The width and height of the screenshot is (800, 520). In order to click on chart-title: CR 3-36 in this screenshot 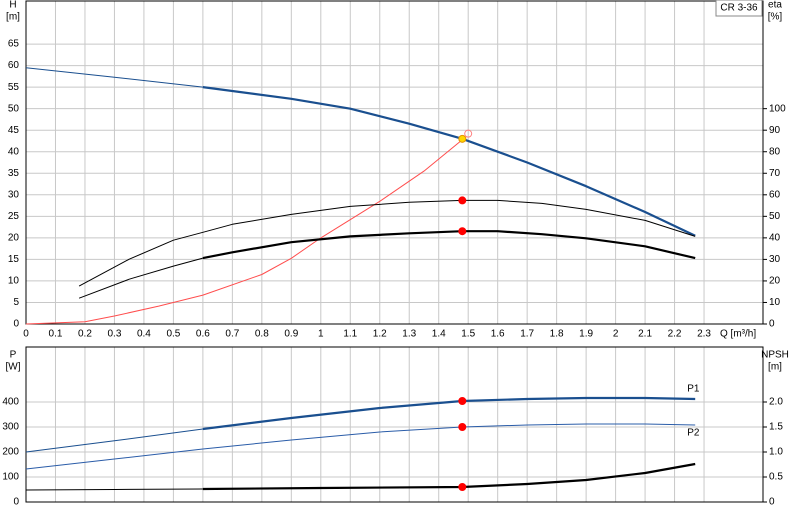, I will do `click(739, 8)`.